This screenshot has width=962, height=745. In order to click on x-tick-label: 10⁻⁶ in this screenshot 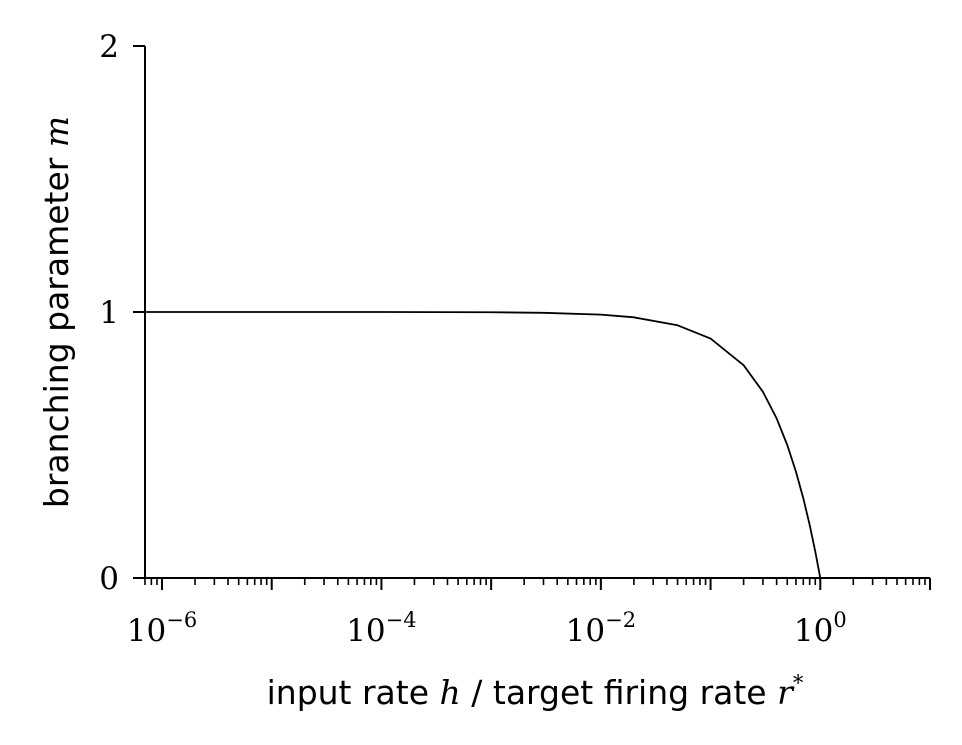, I will do `click(162, 628)`.